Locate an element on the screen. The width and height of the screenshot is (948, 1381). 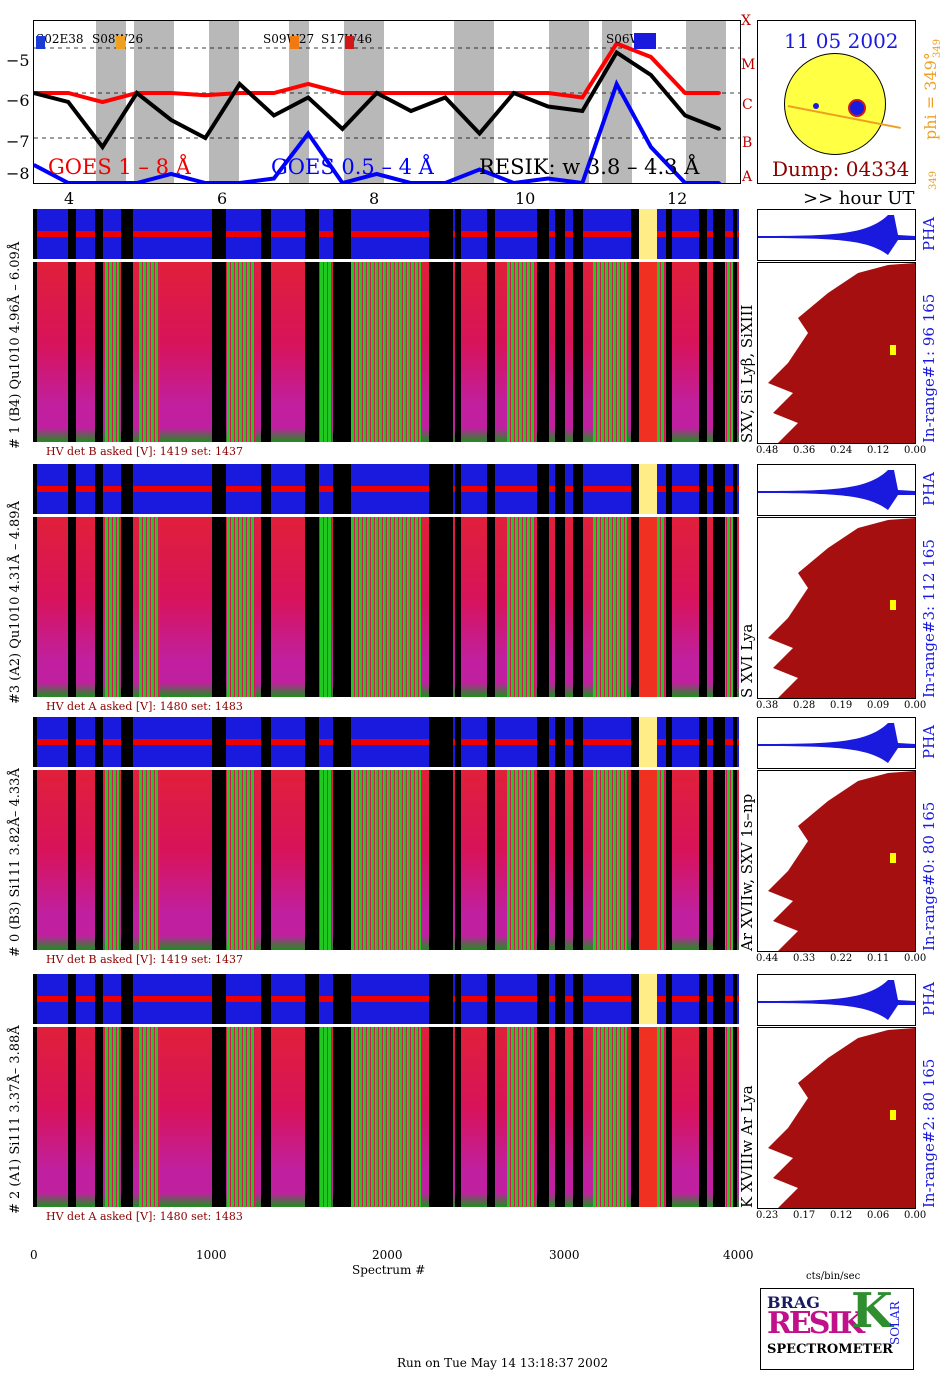
pha-label-3: PHA is located at coordinates (929, 998).